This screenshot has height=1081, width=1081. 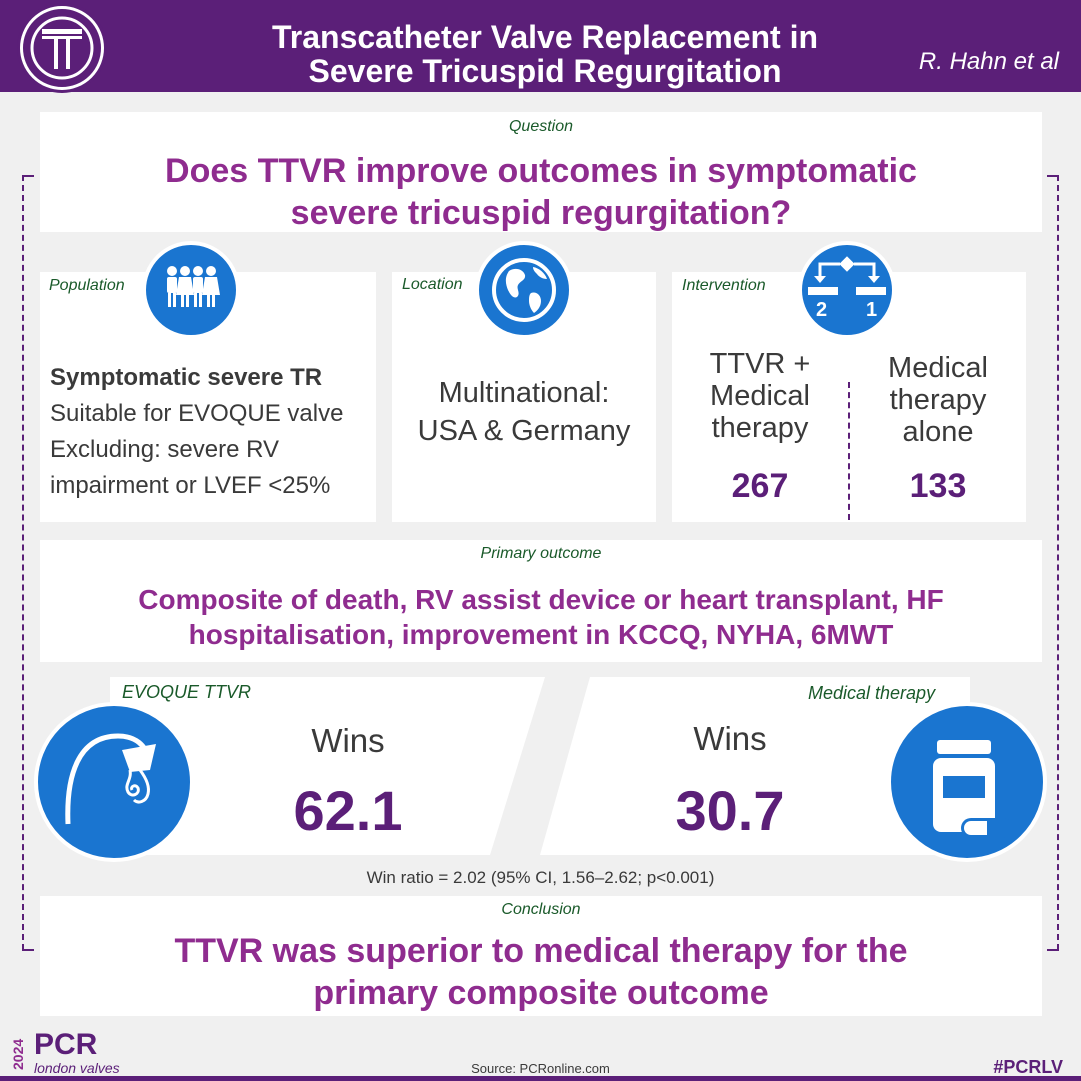 I want to click on conclusion-line-2: primary composite outcome, so click(x=541, y=993).